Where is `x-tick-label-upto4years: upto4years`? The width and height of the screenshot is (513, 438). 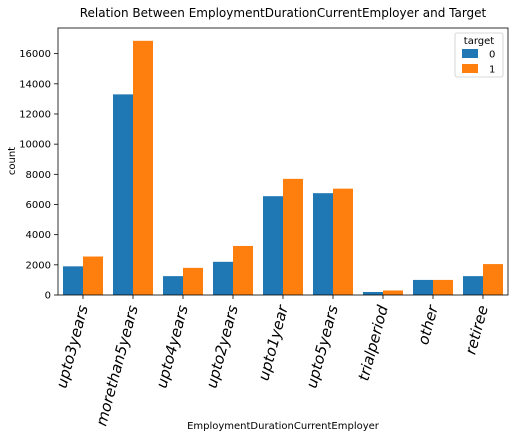 x-tick-label-upto4years: upto4years is located at coordinates (171, 346).